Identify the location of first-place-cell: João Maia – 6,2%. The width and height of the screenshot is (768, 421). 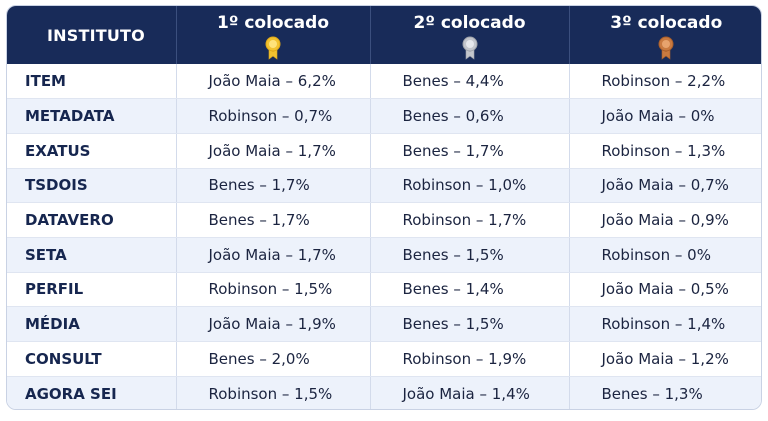
(273, 82).